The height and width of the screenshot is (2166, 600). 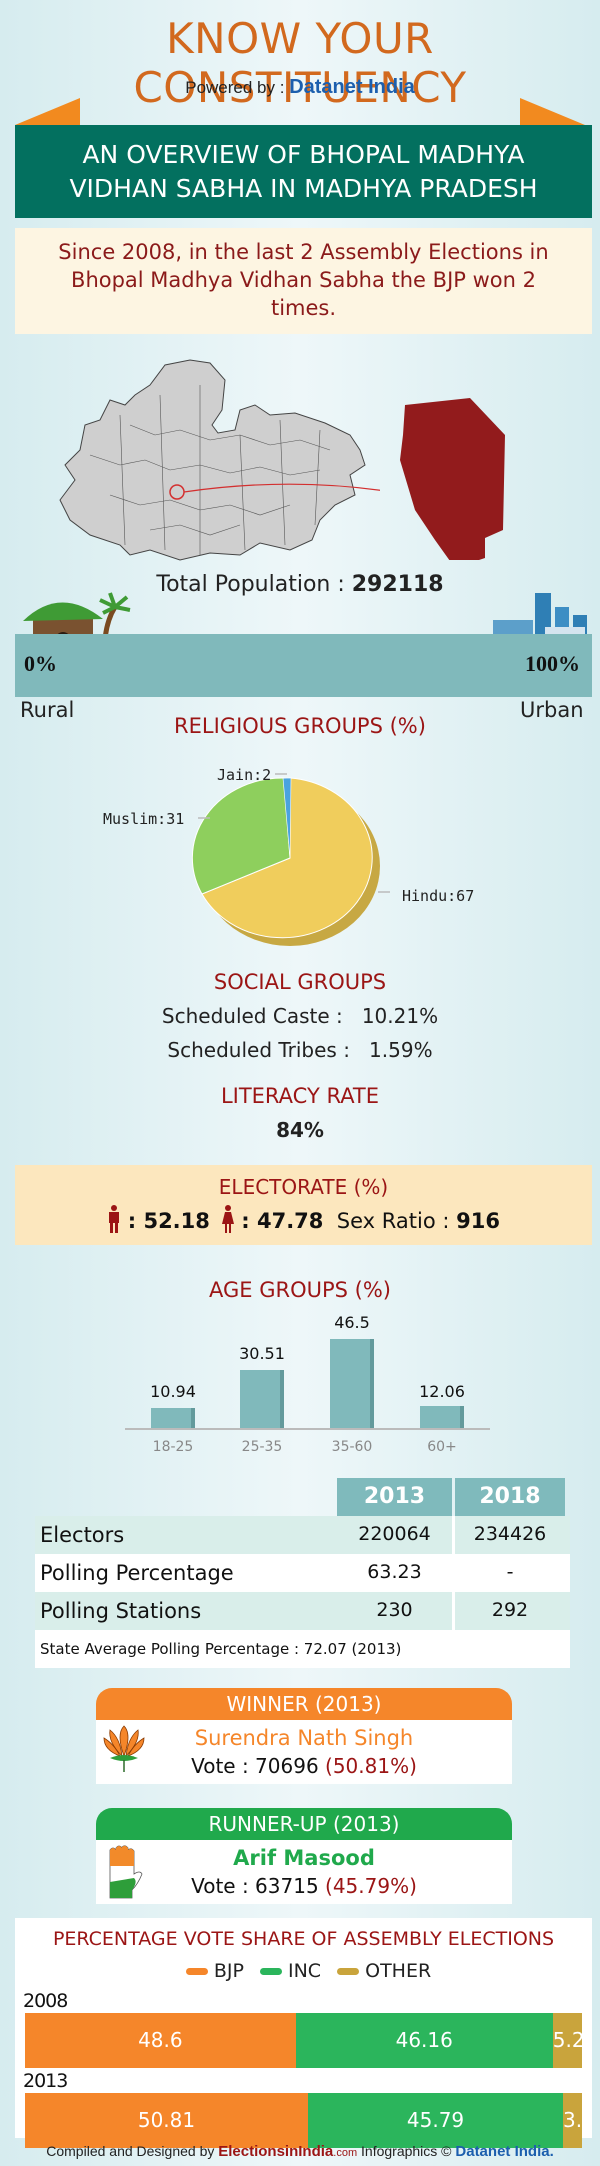 What do you see at coordinates (47, 111) in the screenshot?
I see `ribbon-fold-left` at bounding box center [47, 111].